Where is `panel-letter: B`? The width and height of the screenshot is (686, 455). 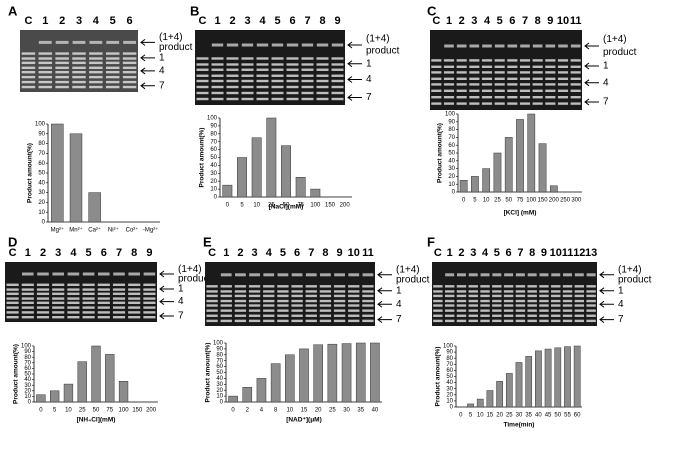
panel-letter: B is located at coordinates (194, 10).